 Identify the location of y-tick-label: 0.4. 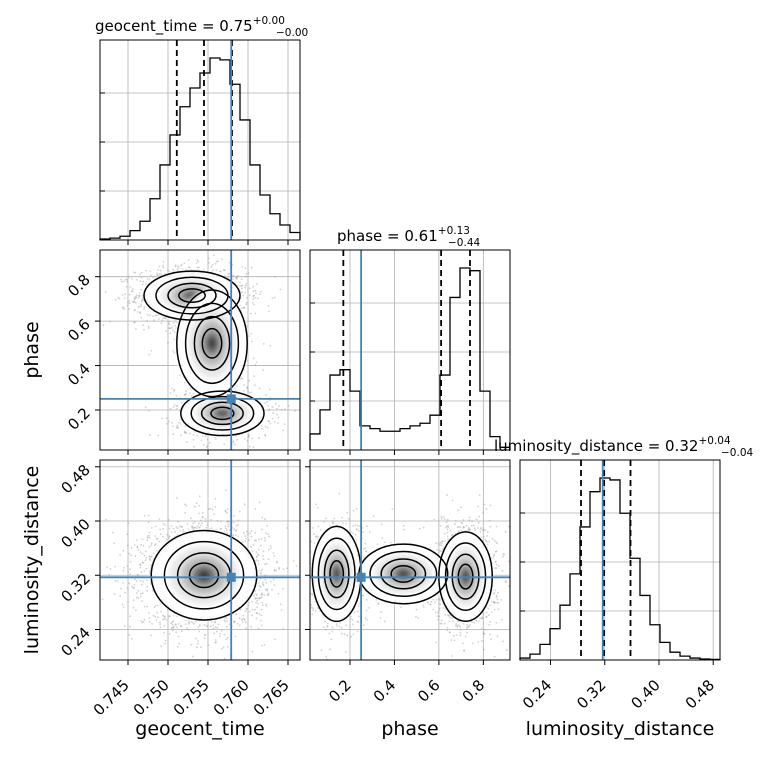
(79, 375).